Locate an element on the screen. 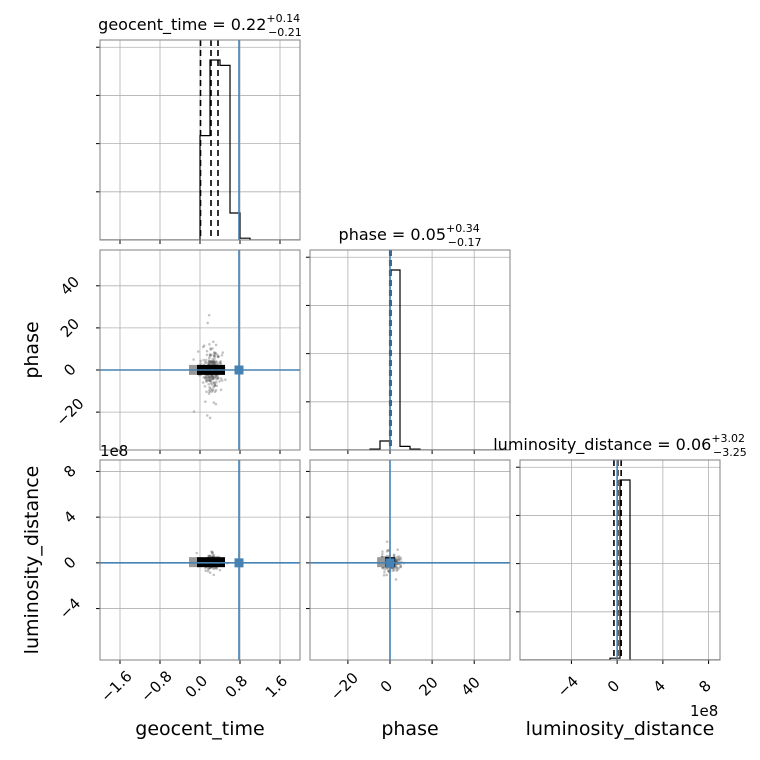  x-tick-label: 0 is located at coordinates (613, 686).